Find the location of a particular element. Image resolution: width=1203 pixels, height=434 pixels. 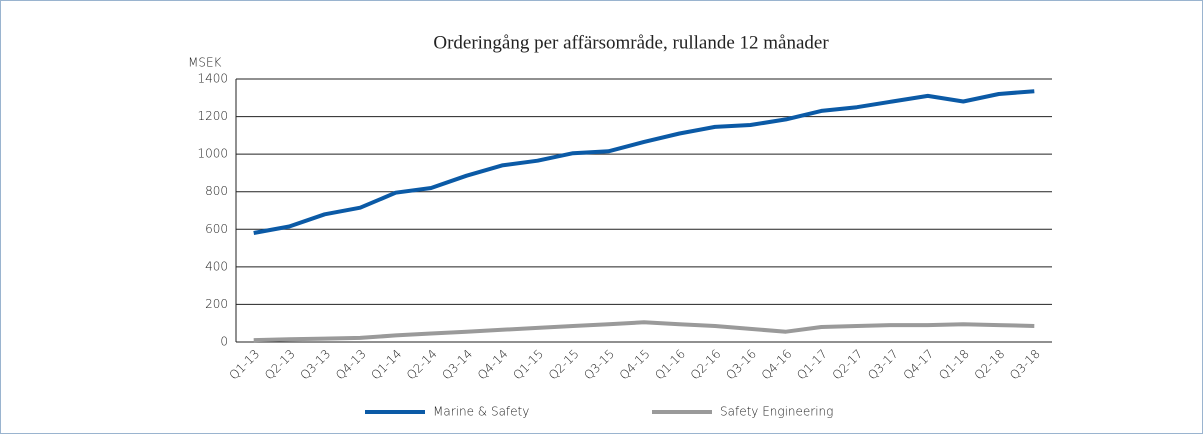

legend-label: Marine & Safety is located at coordinates (481, 412).